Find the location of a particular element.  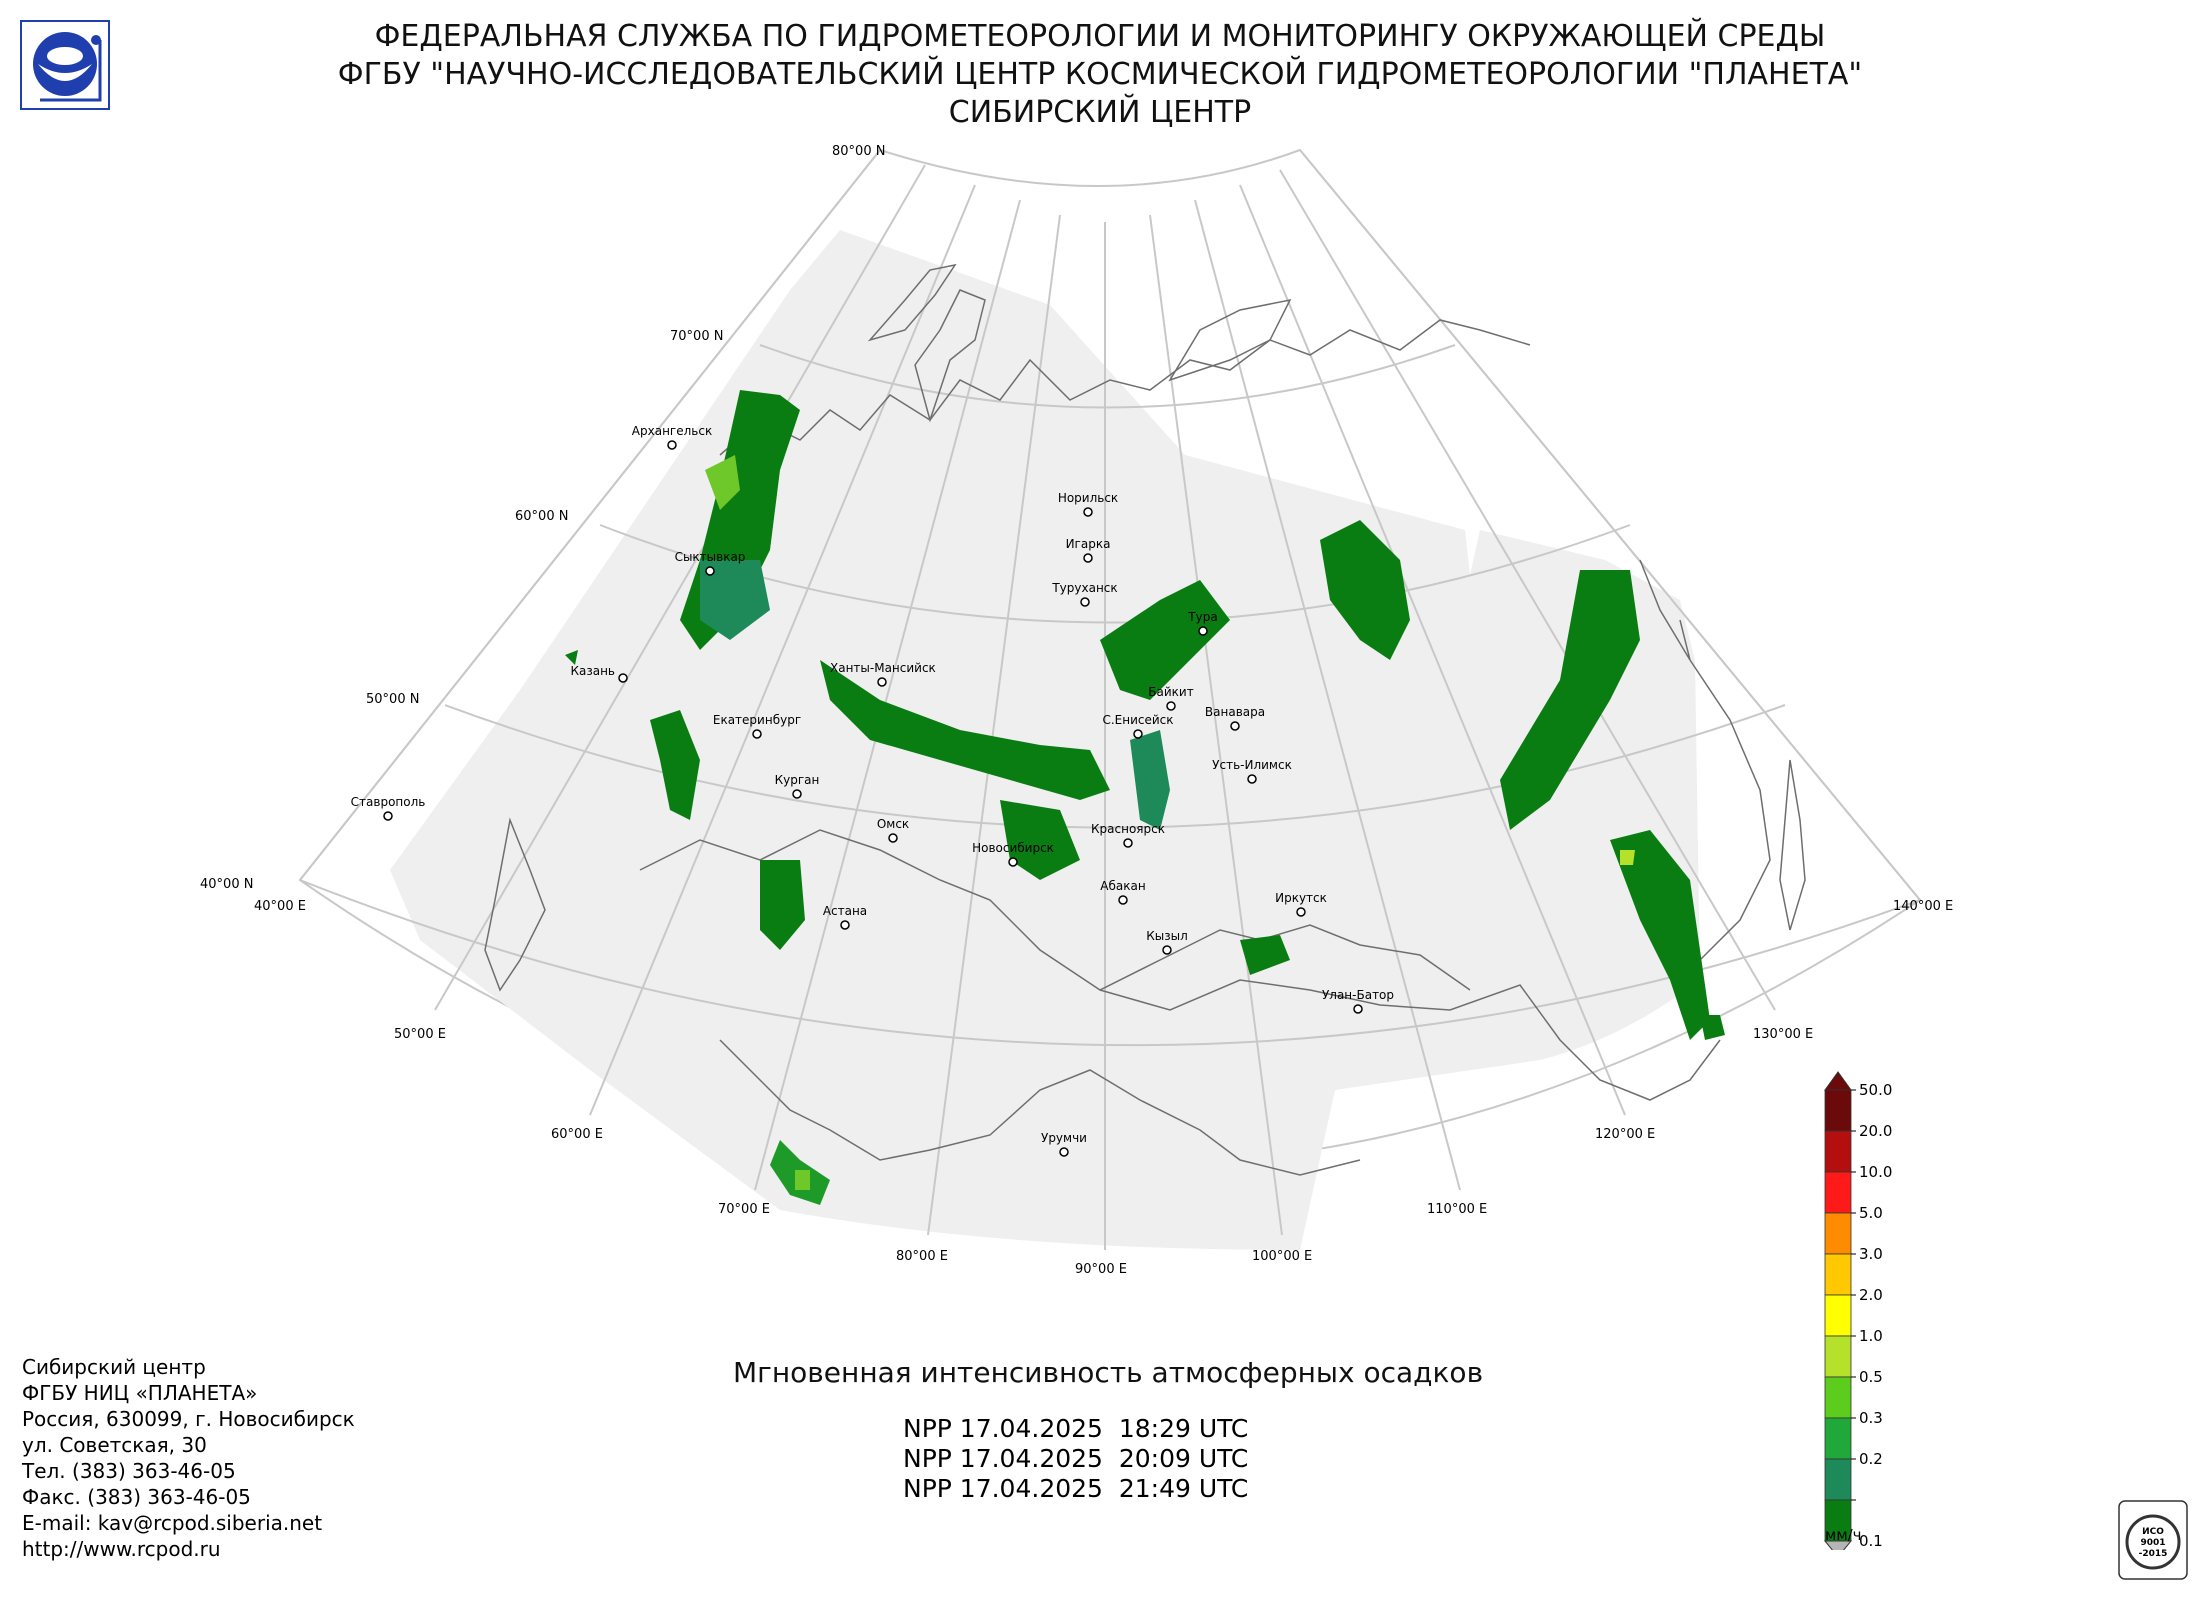

precip-patch-syktyvkar is located at coordinates (735, 600).